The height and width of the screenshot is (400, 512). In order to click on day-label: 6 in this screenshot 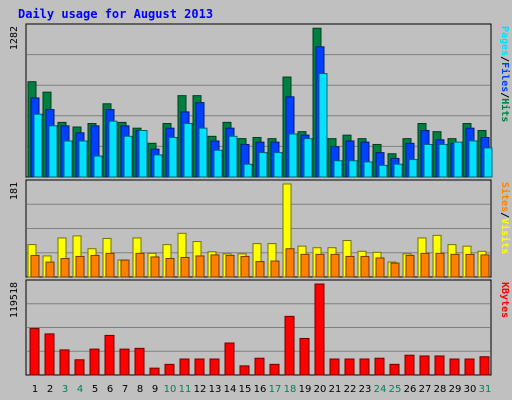, I will do `click(110, 389)`.